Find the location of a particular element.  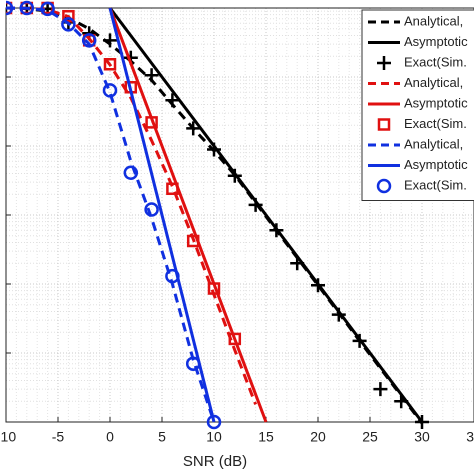

x-tick-label: 30 is located at coordinates (422, 437).